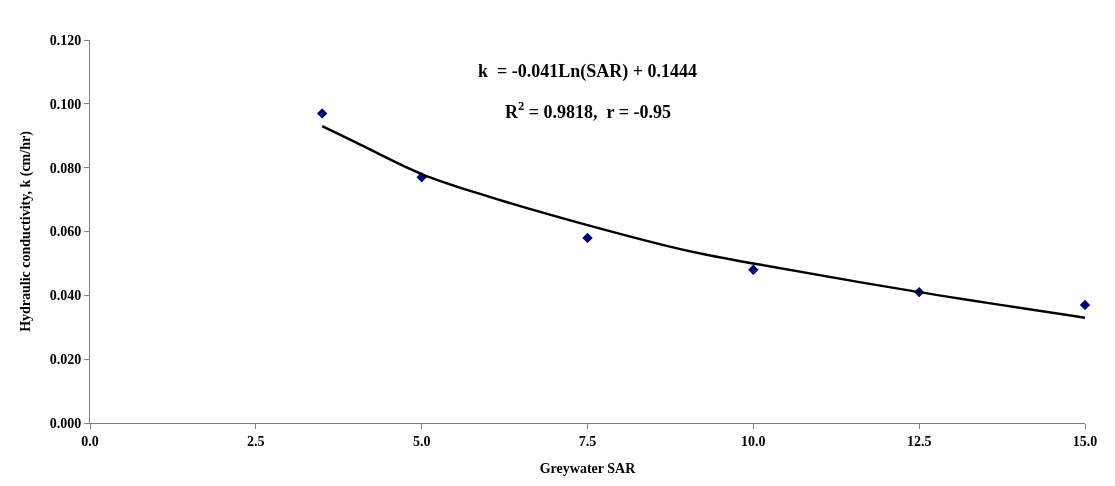 Image resolution: width=1115 pixels, height=486 pixels. Describe the element at coordinates (65, 232) in the screenshot. I see `y-tick-label: 0.060` at that location.